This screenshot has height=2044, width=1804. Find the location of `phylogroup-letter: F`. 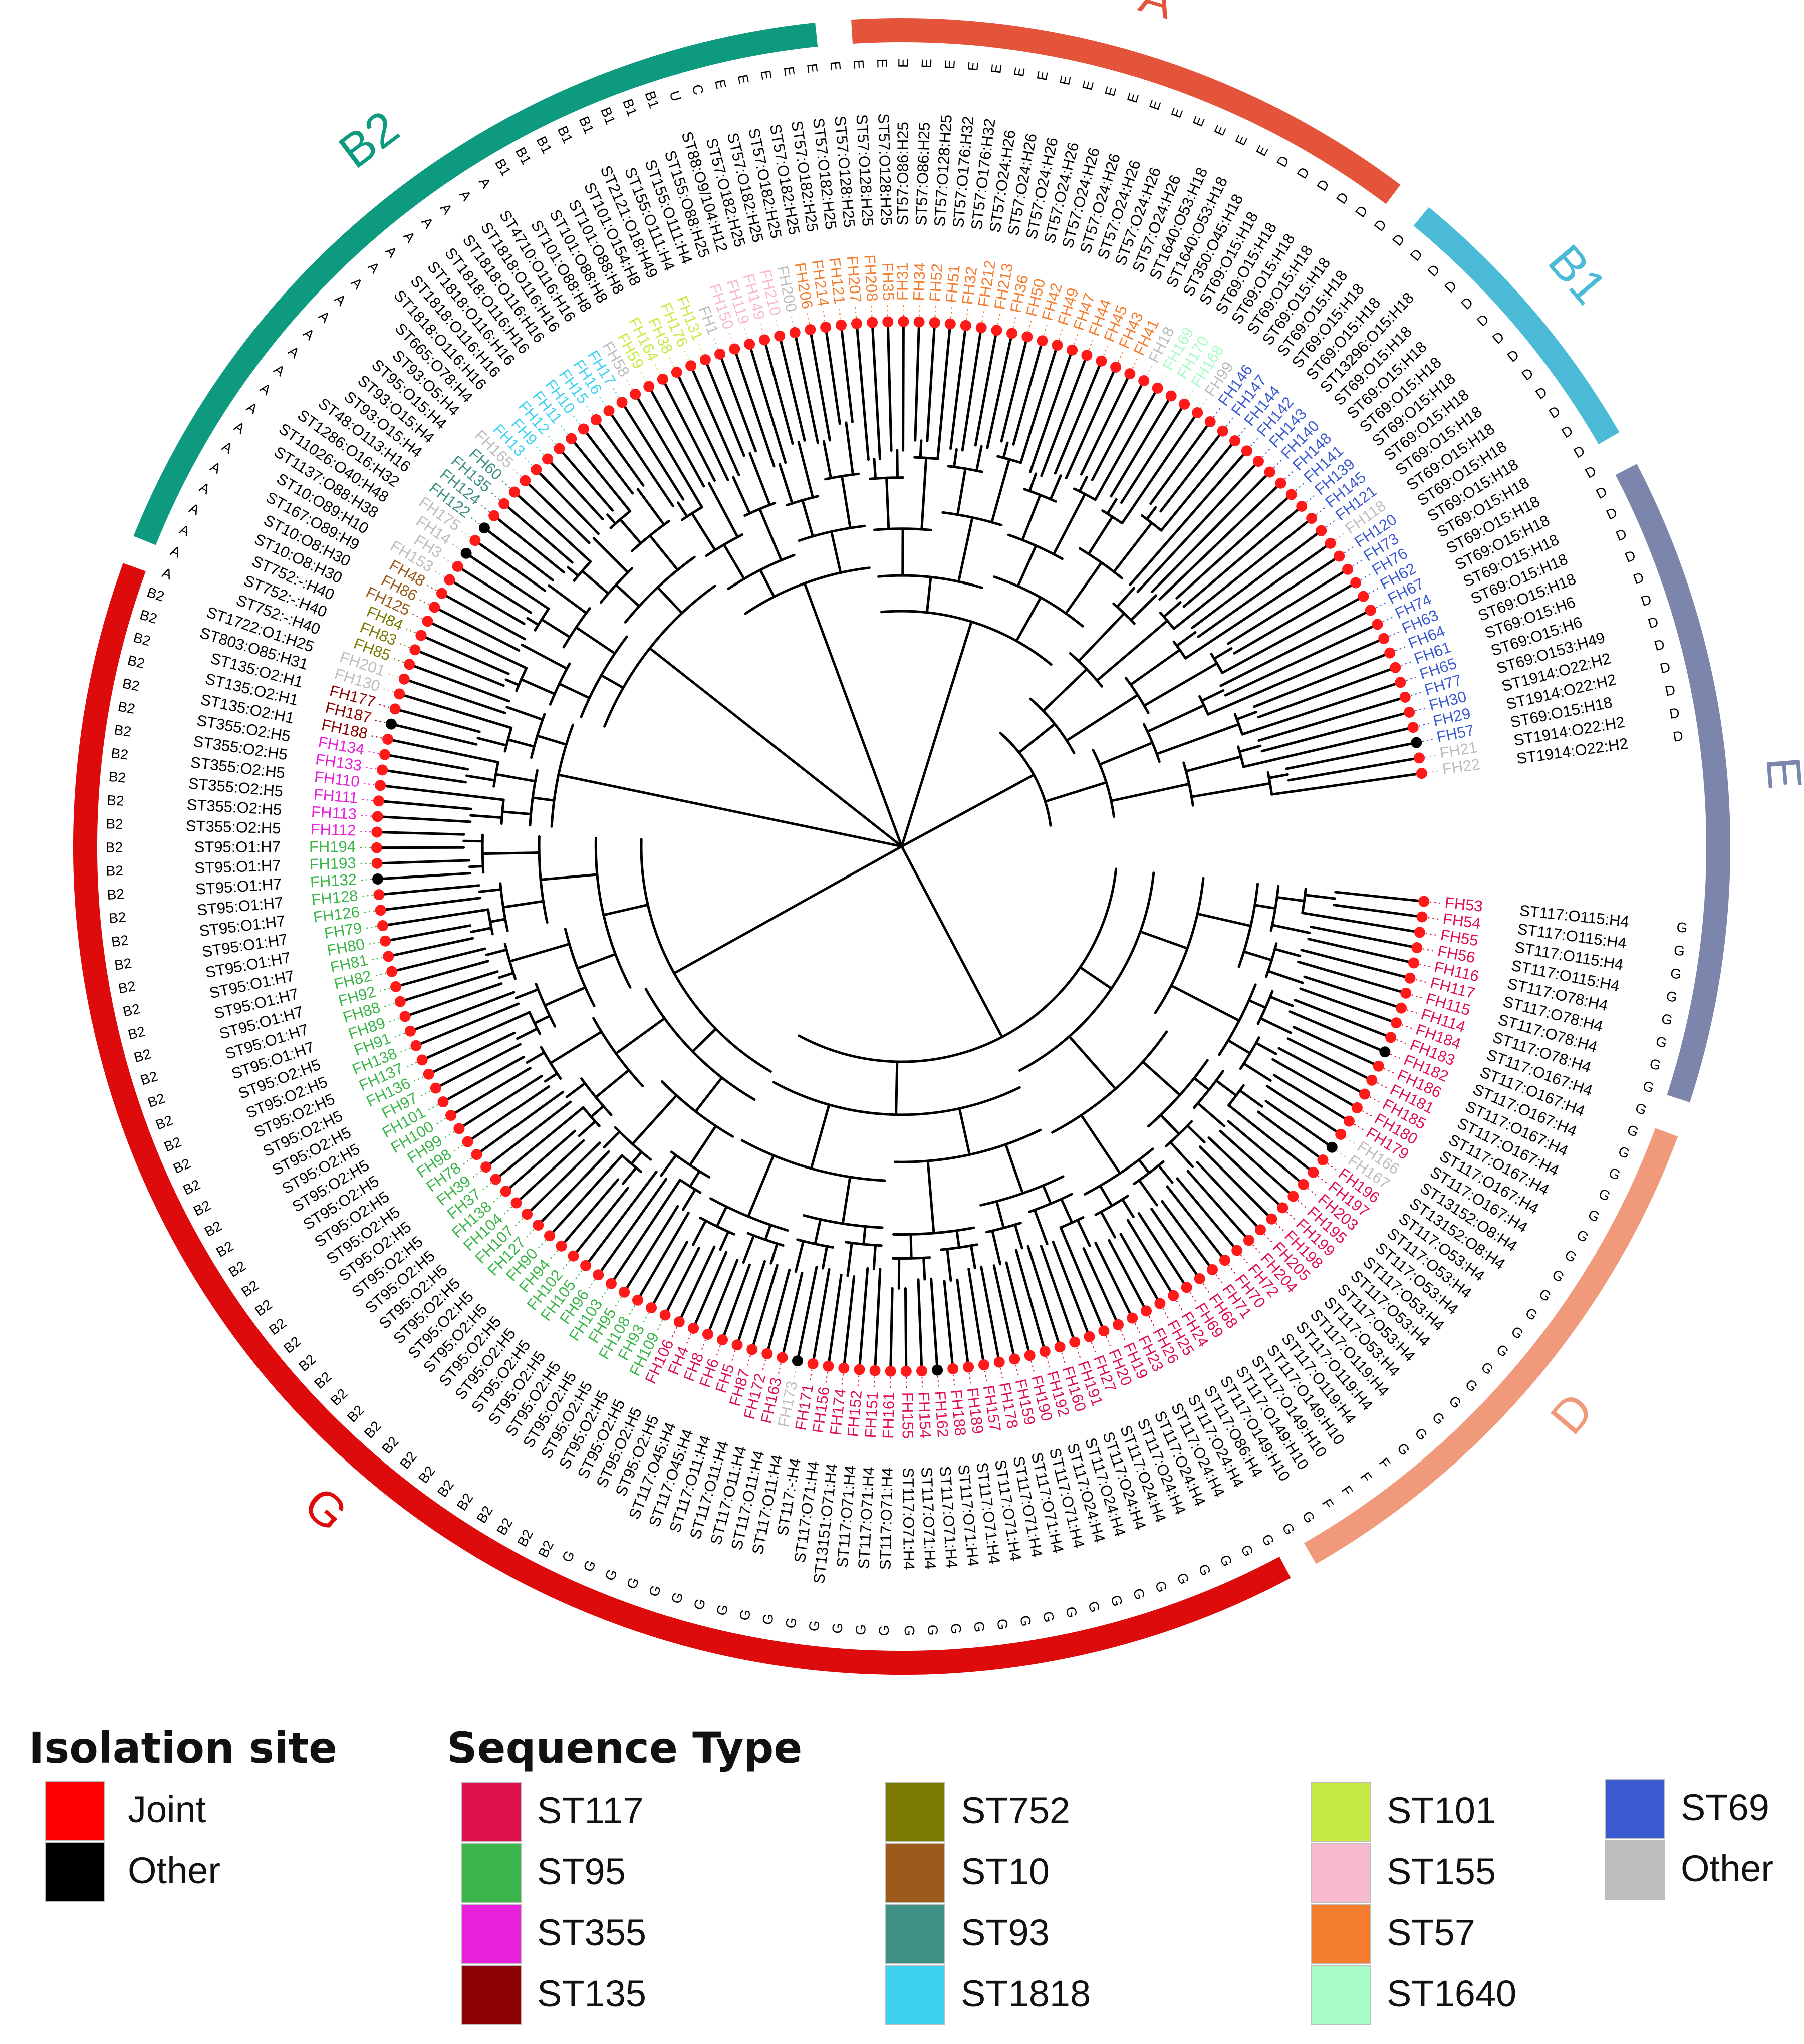

phylogroup-letter: F is located at coordinates (1384, 1463).